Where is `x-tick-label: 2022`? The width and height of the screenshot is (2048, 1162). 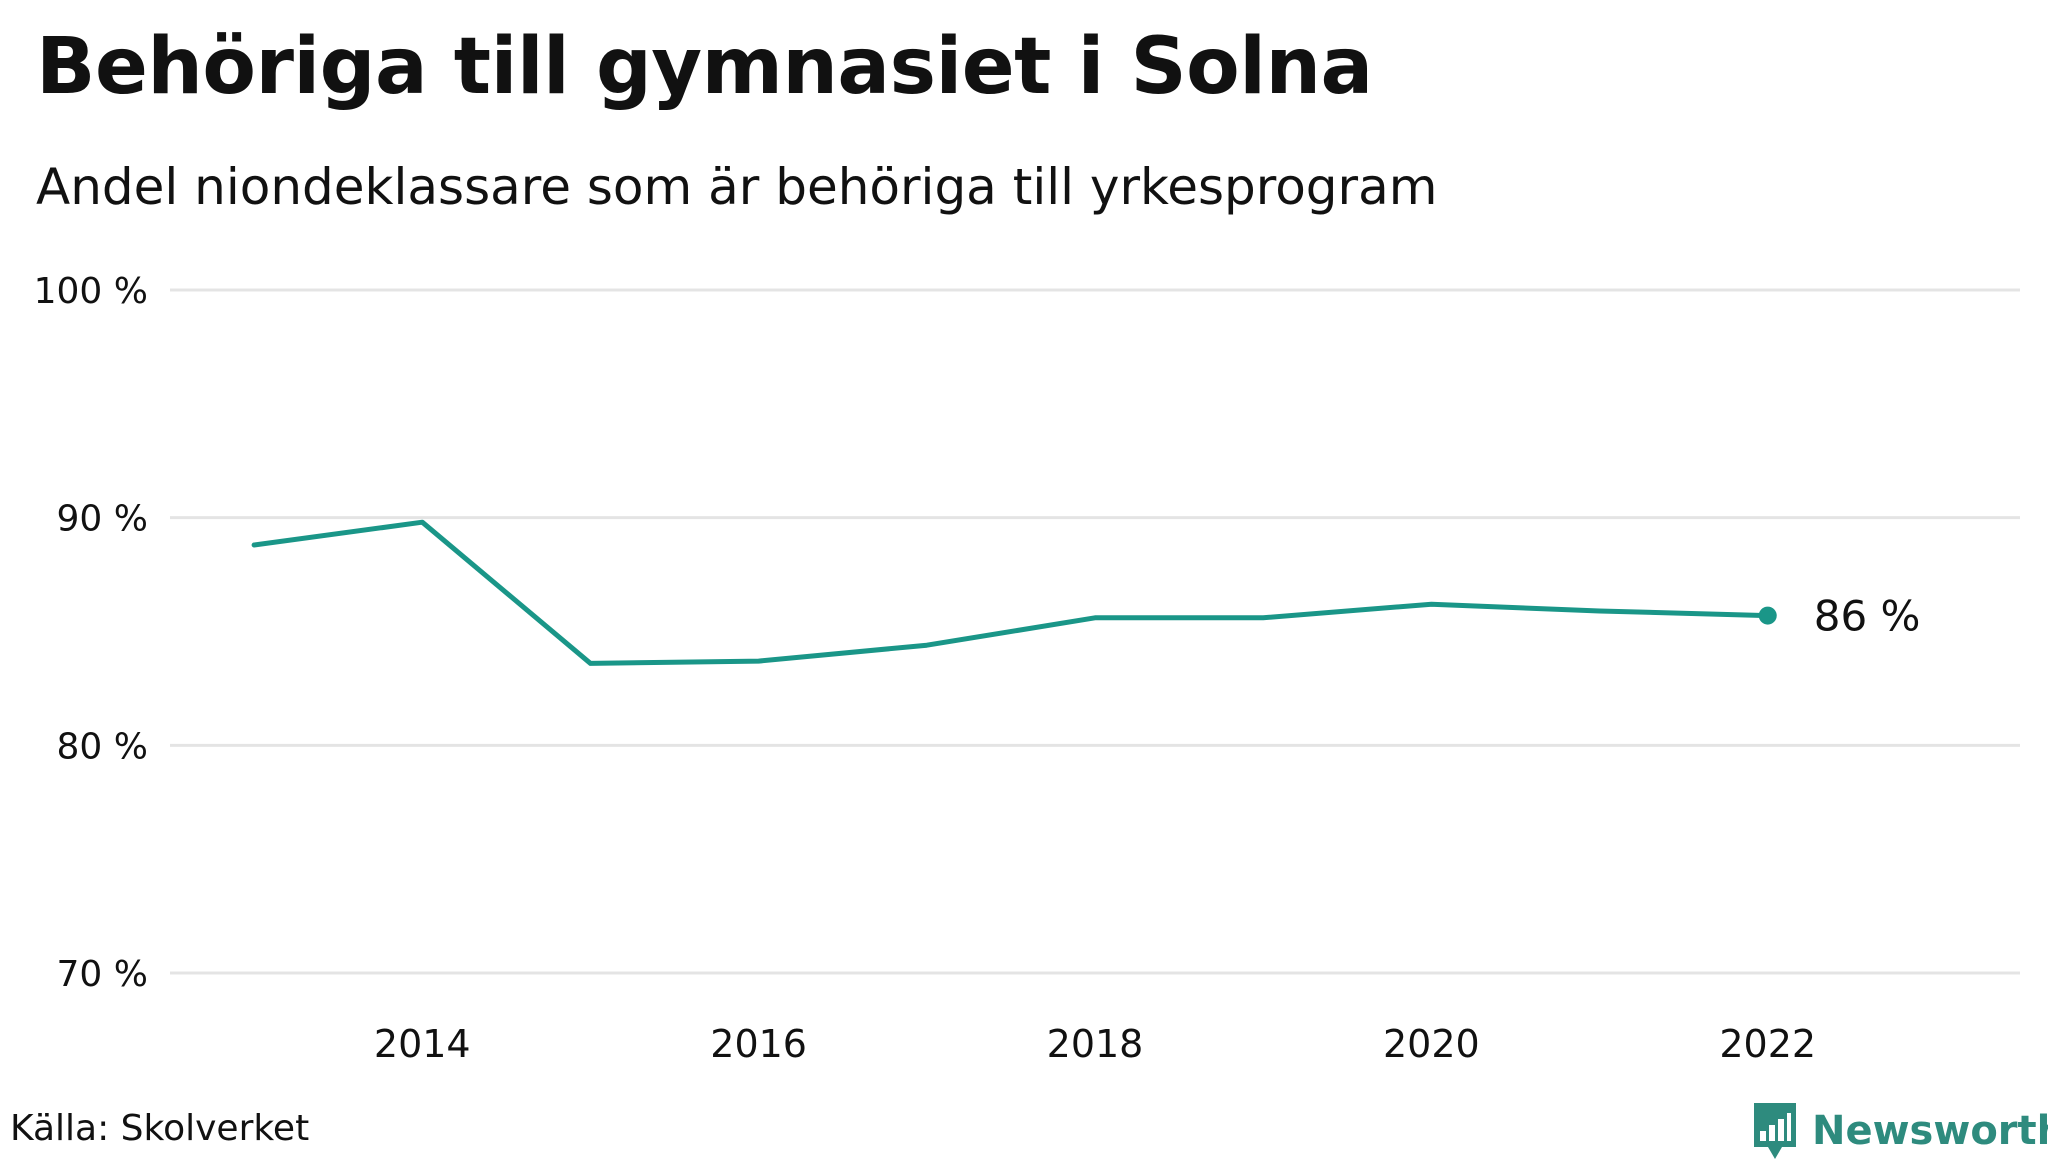
x-tick-label: 2022 is located at coordinates (1767, 1044).